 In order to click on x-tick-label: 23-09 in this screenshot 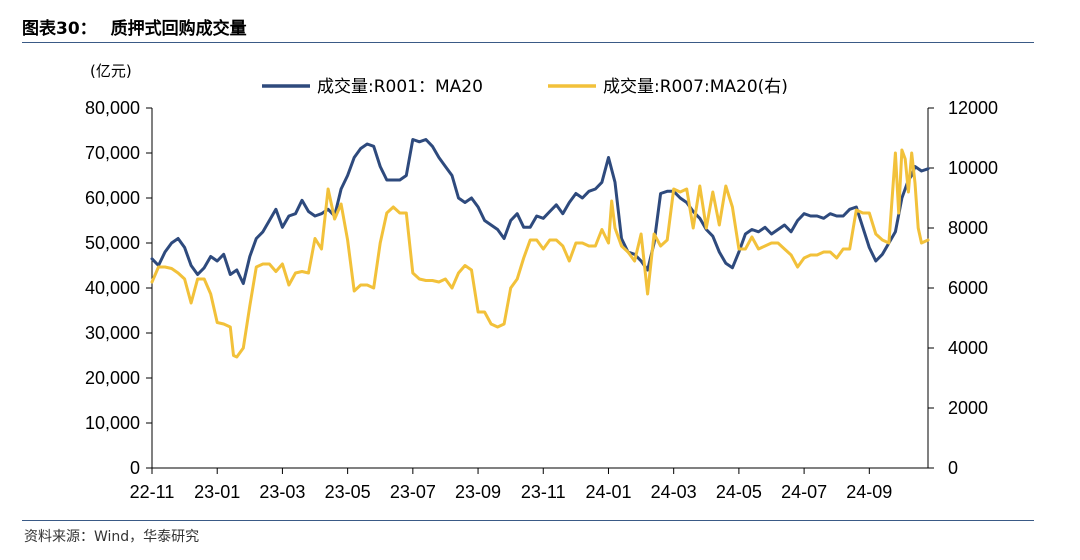, I will do `click(478, 492)`.